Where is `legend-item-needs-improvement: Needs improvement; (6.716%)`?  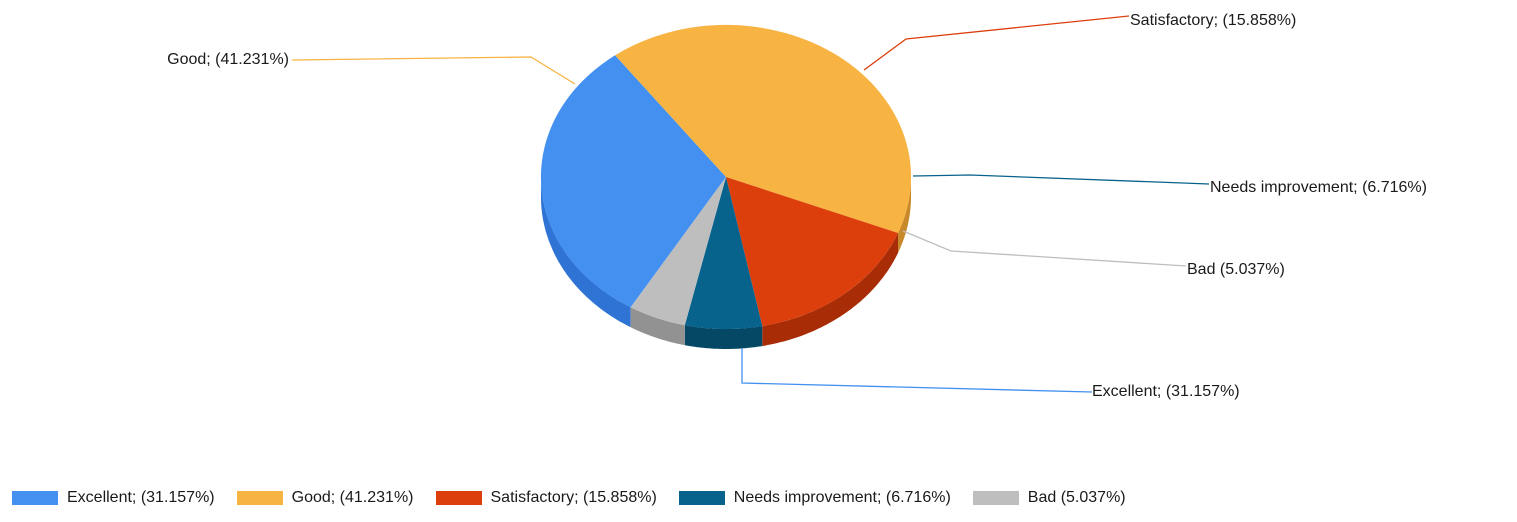
legend-item-needs-improvement: Needs improvement; (6.716%) is located at coordinates (814, 498).